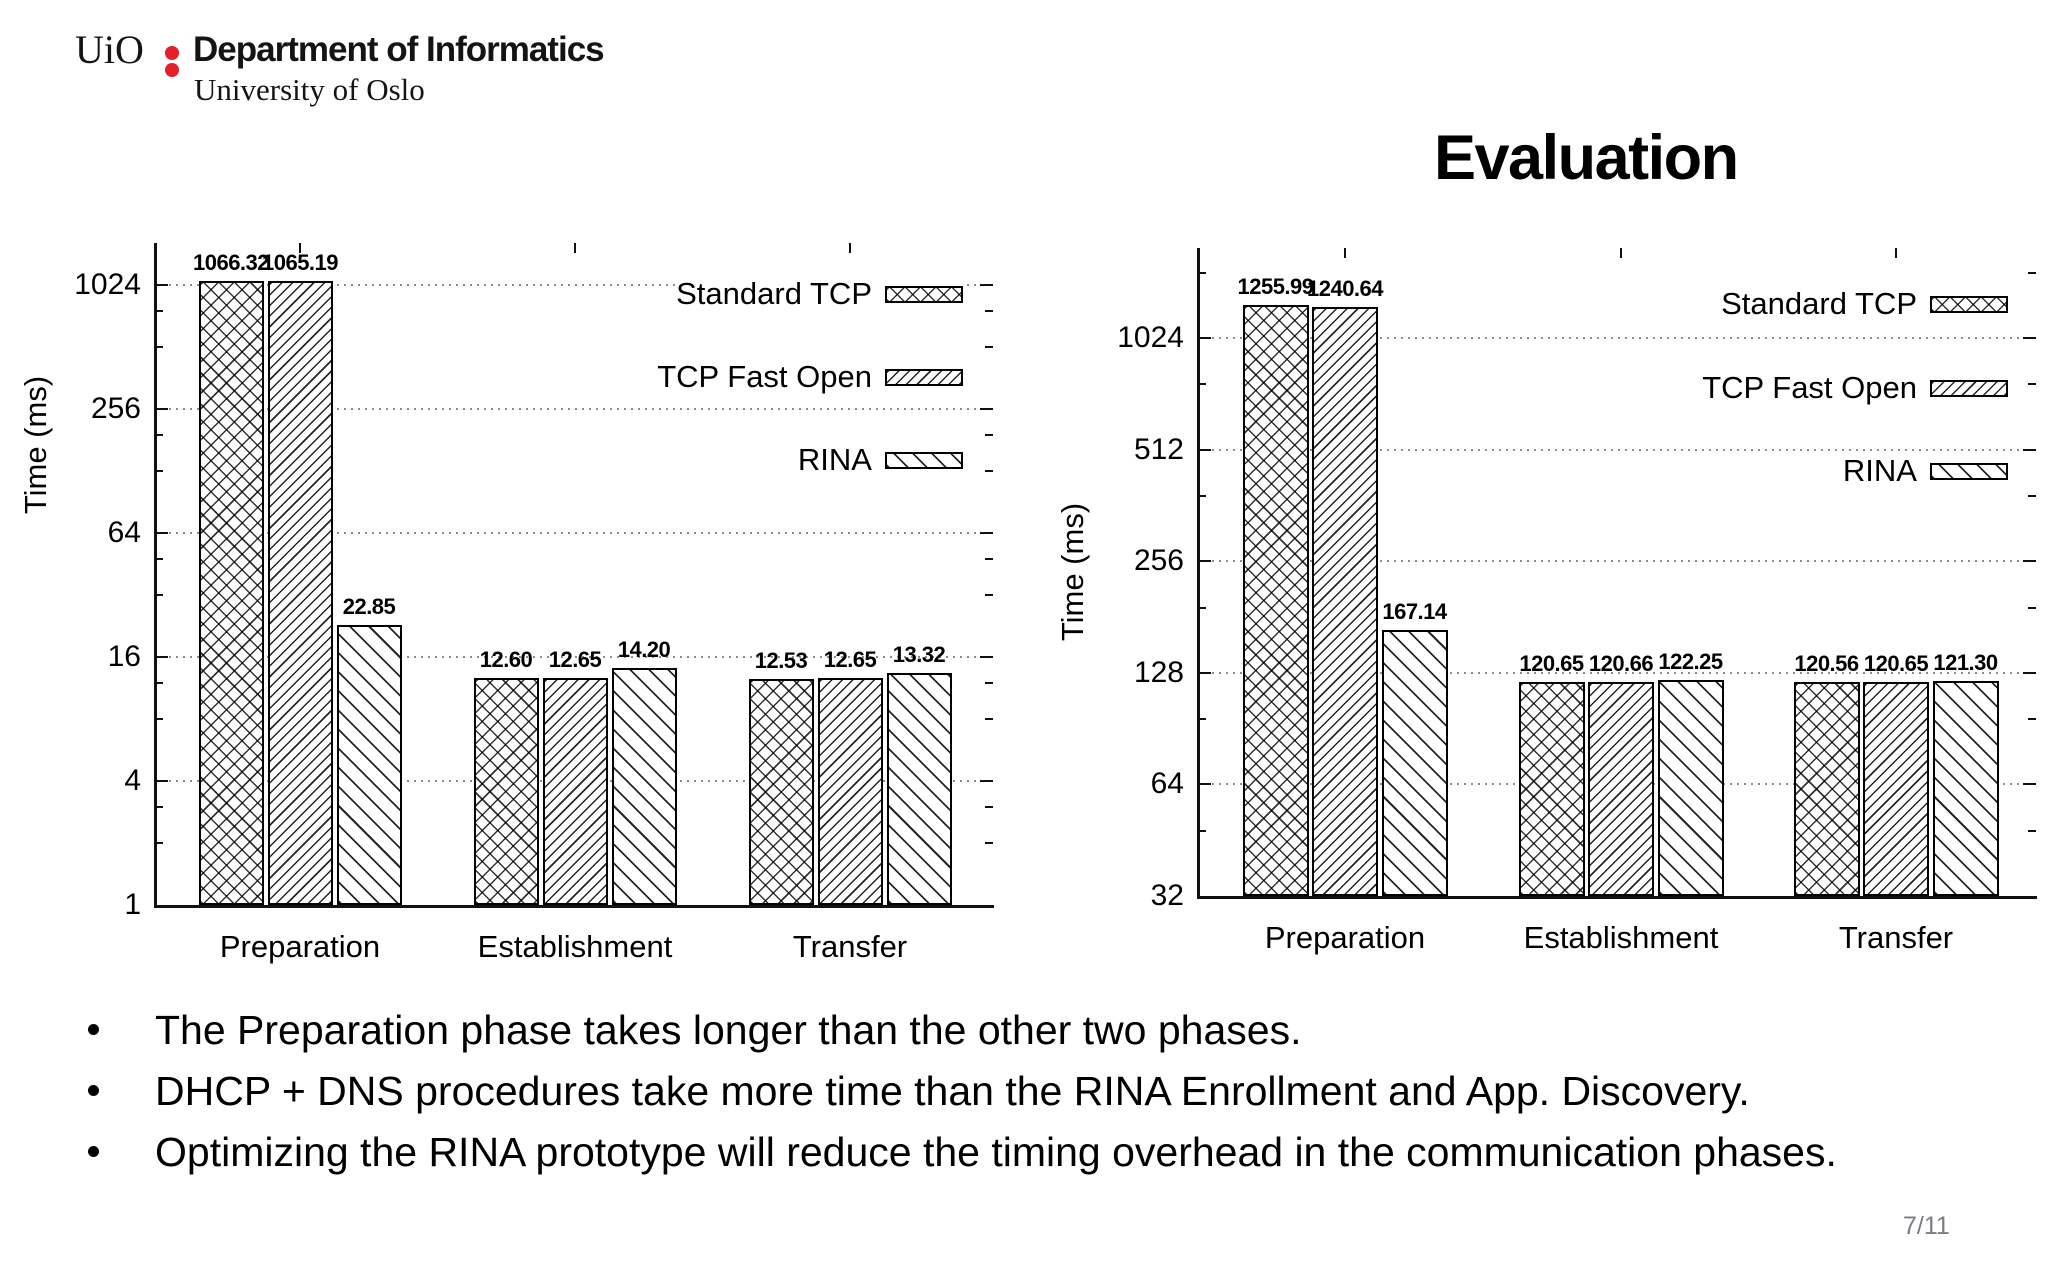 The width and height of the screenshot is (2048, 1280). Describe the element at coordinates (1345, 289) in the screenshot. I see `bar-value-label: 1240.64` at that location.